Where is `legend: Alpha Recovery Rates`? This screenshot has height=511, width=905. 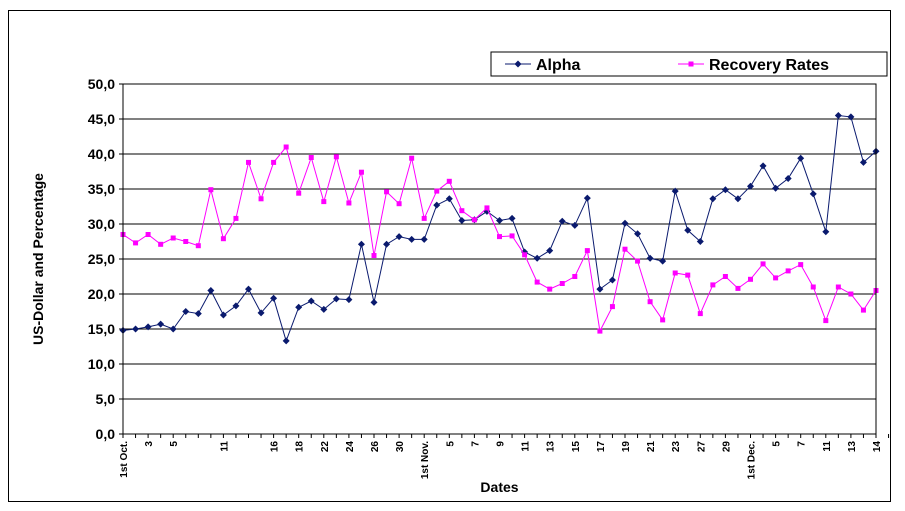
legend: Alpha Recovery Rates is located at coordinates (689, 64).